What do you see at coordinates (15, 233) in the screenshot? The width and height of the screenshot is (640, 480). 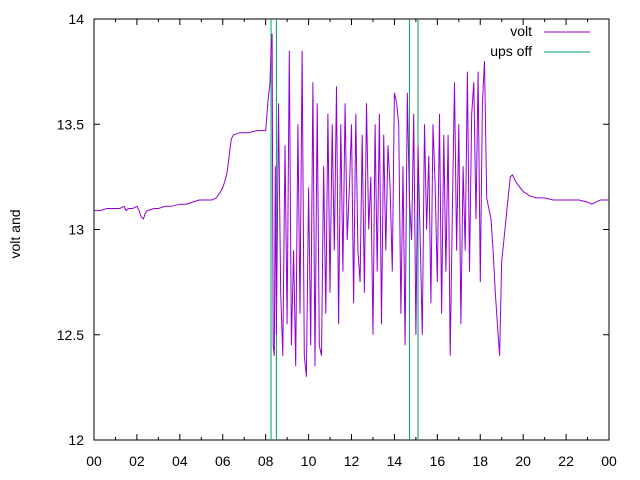 I see `y-axis-title: volt and` at bounding box center [15, 233].